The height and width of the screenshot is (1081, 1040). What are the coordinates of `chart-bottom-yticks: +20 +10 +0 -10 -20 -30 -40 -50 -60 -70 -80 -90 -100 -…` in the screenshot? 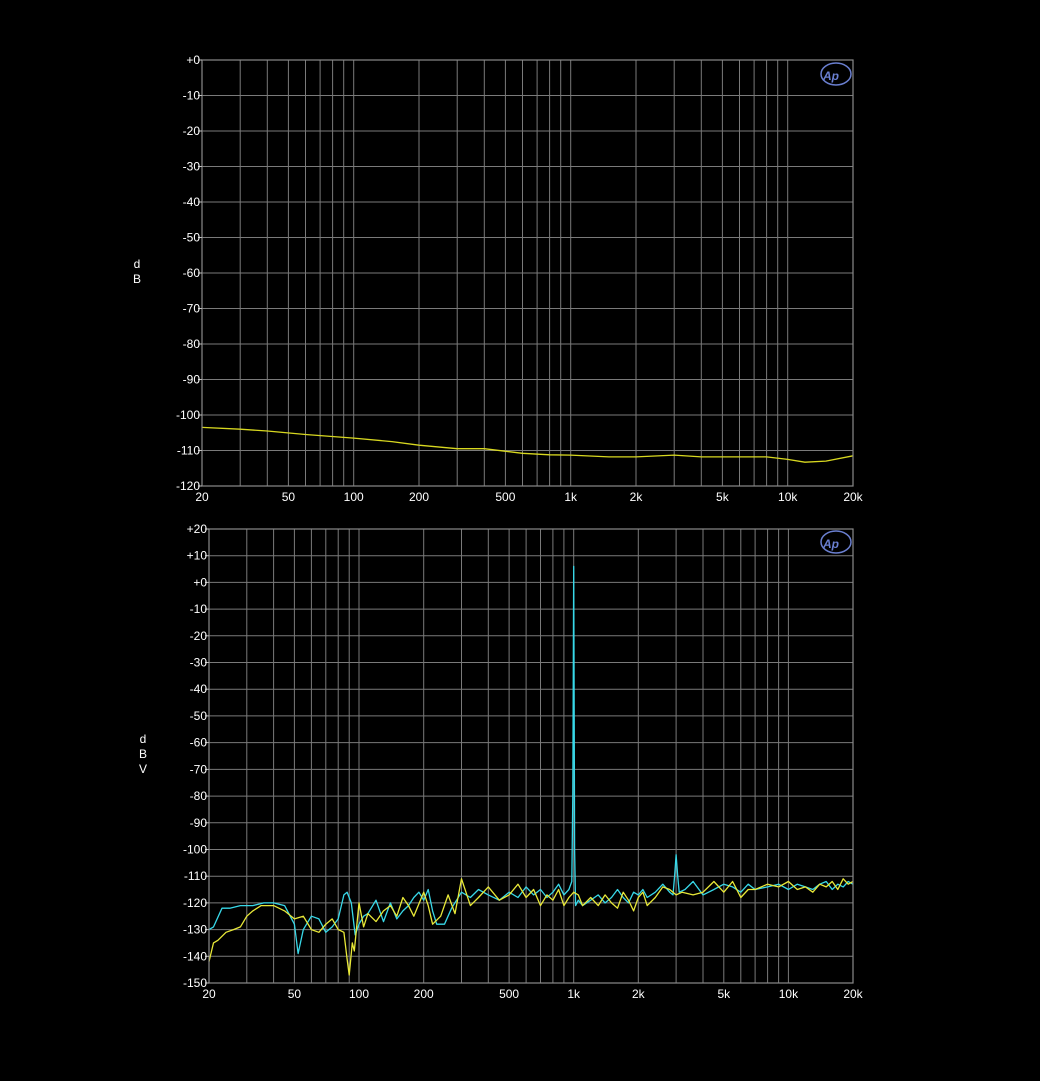 It's located at (196, 756).